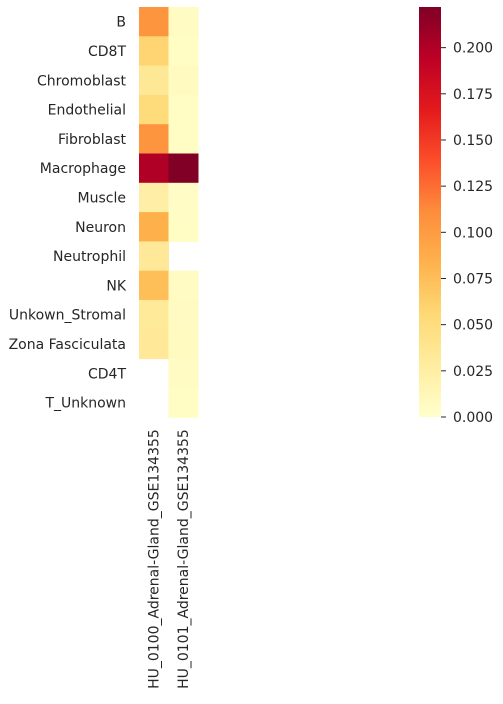 Image resolution: width=503 pixels, height=704 pixels. I want to click on row-label: NK, so click(116, 286).